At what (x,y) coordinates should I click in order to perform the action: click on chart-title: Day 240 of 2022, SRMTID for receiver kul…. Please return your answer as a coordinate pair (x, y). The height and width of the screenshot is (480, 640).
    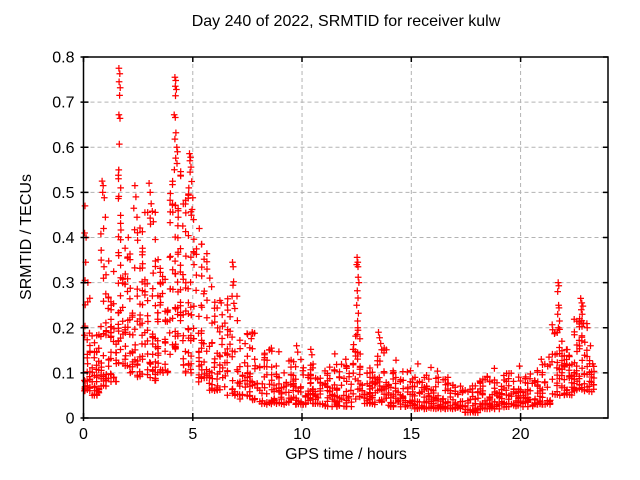
    Looking at the image, I should click on (346, 21).